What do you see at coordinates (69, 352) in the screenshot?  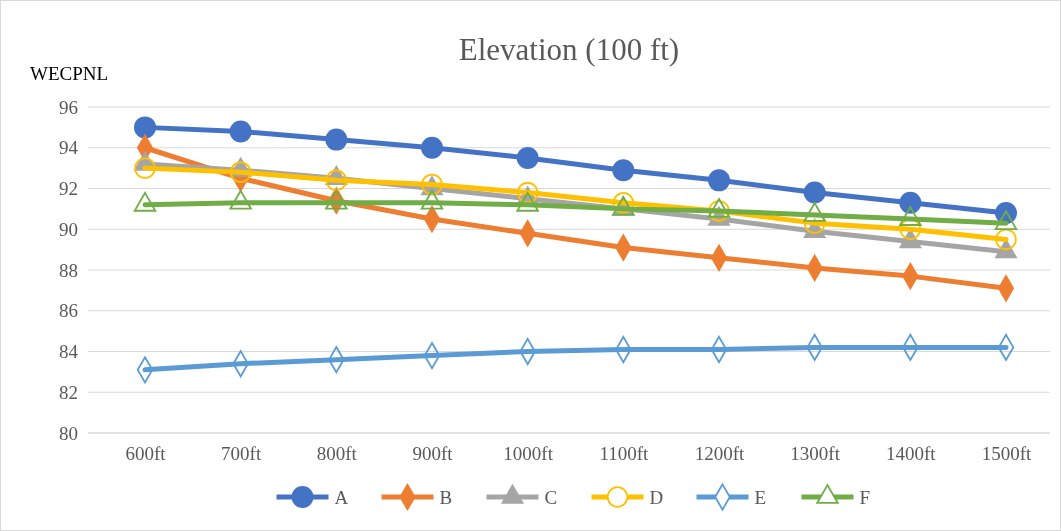 I see `y-tick-label: 84` at bounding box center [69, 352].